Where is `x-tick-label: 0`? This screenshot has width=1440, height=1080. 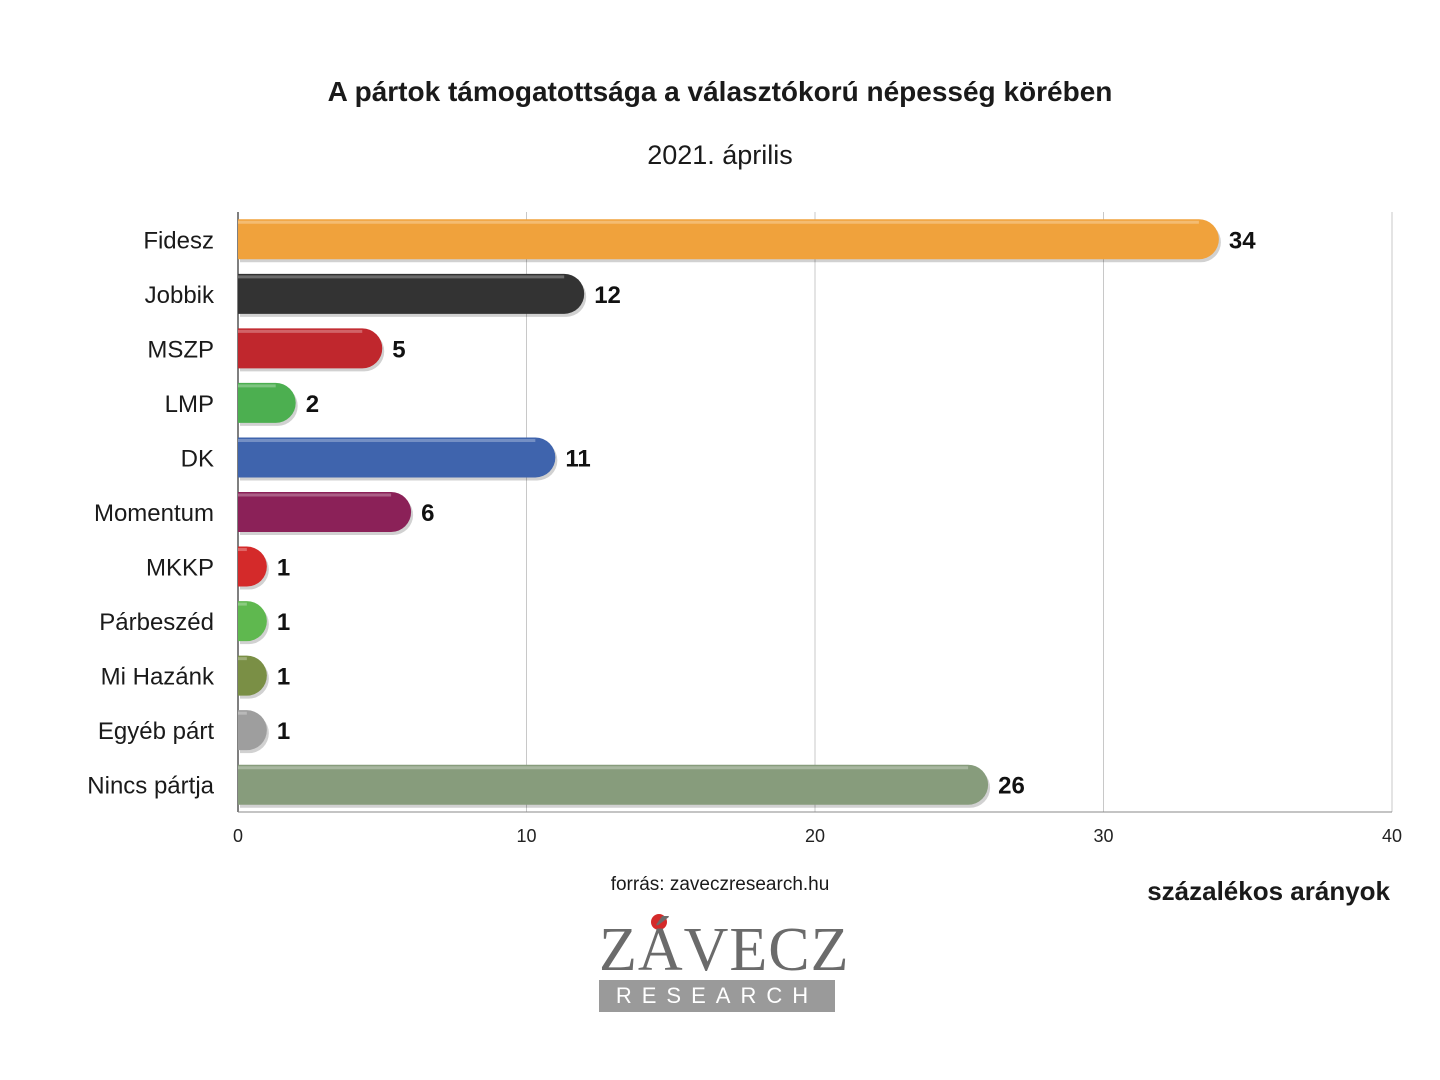 x-tick-label: 0 is located at coordinates (238, 836).